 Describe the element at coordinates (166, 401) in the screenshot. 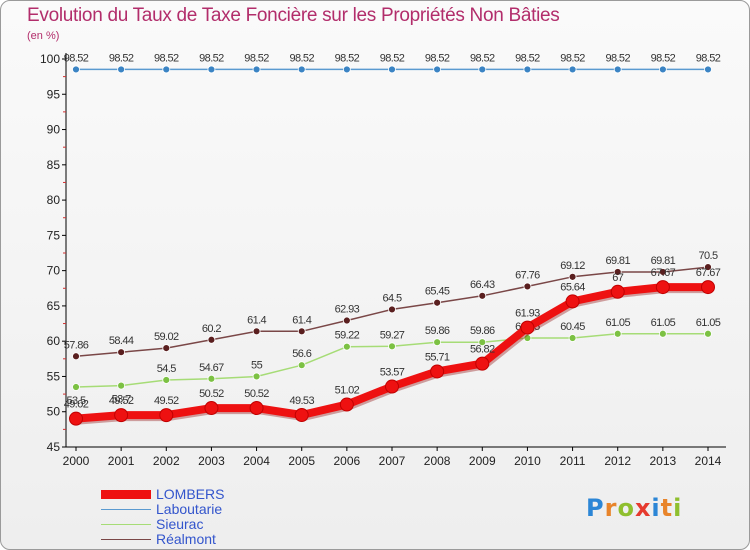

I see `data-label: 49.52` at that location.